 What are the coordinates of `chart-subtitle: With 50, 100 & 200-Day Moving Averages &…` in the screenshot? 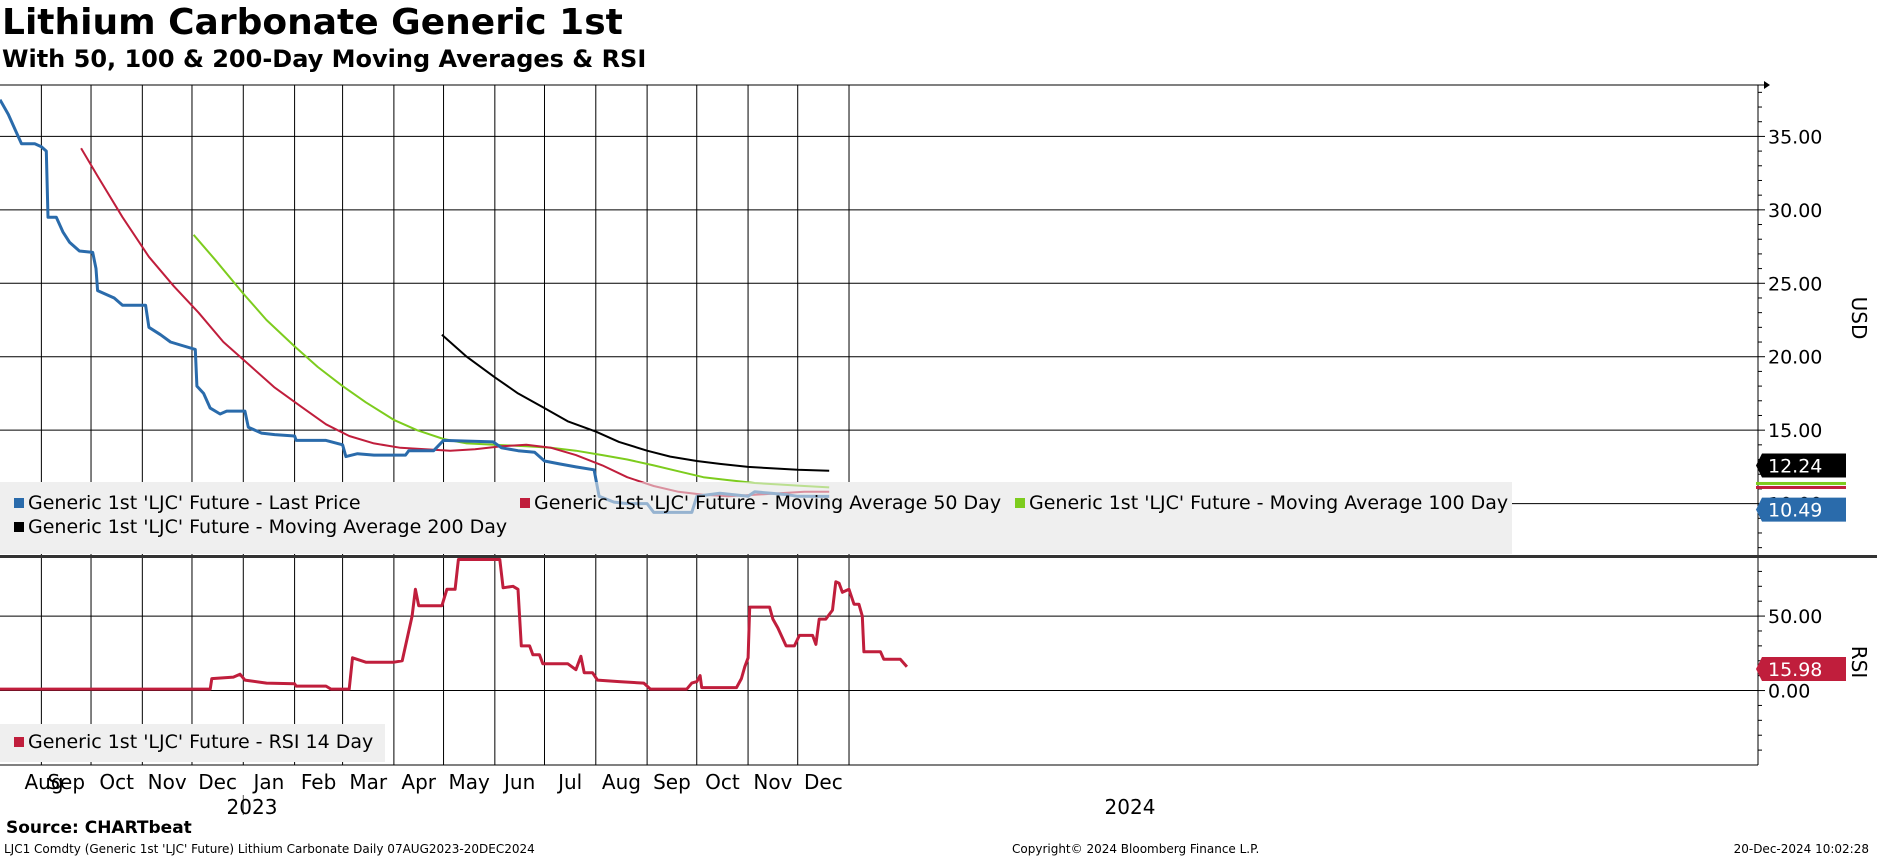 It's located at (324, 59).